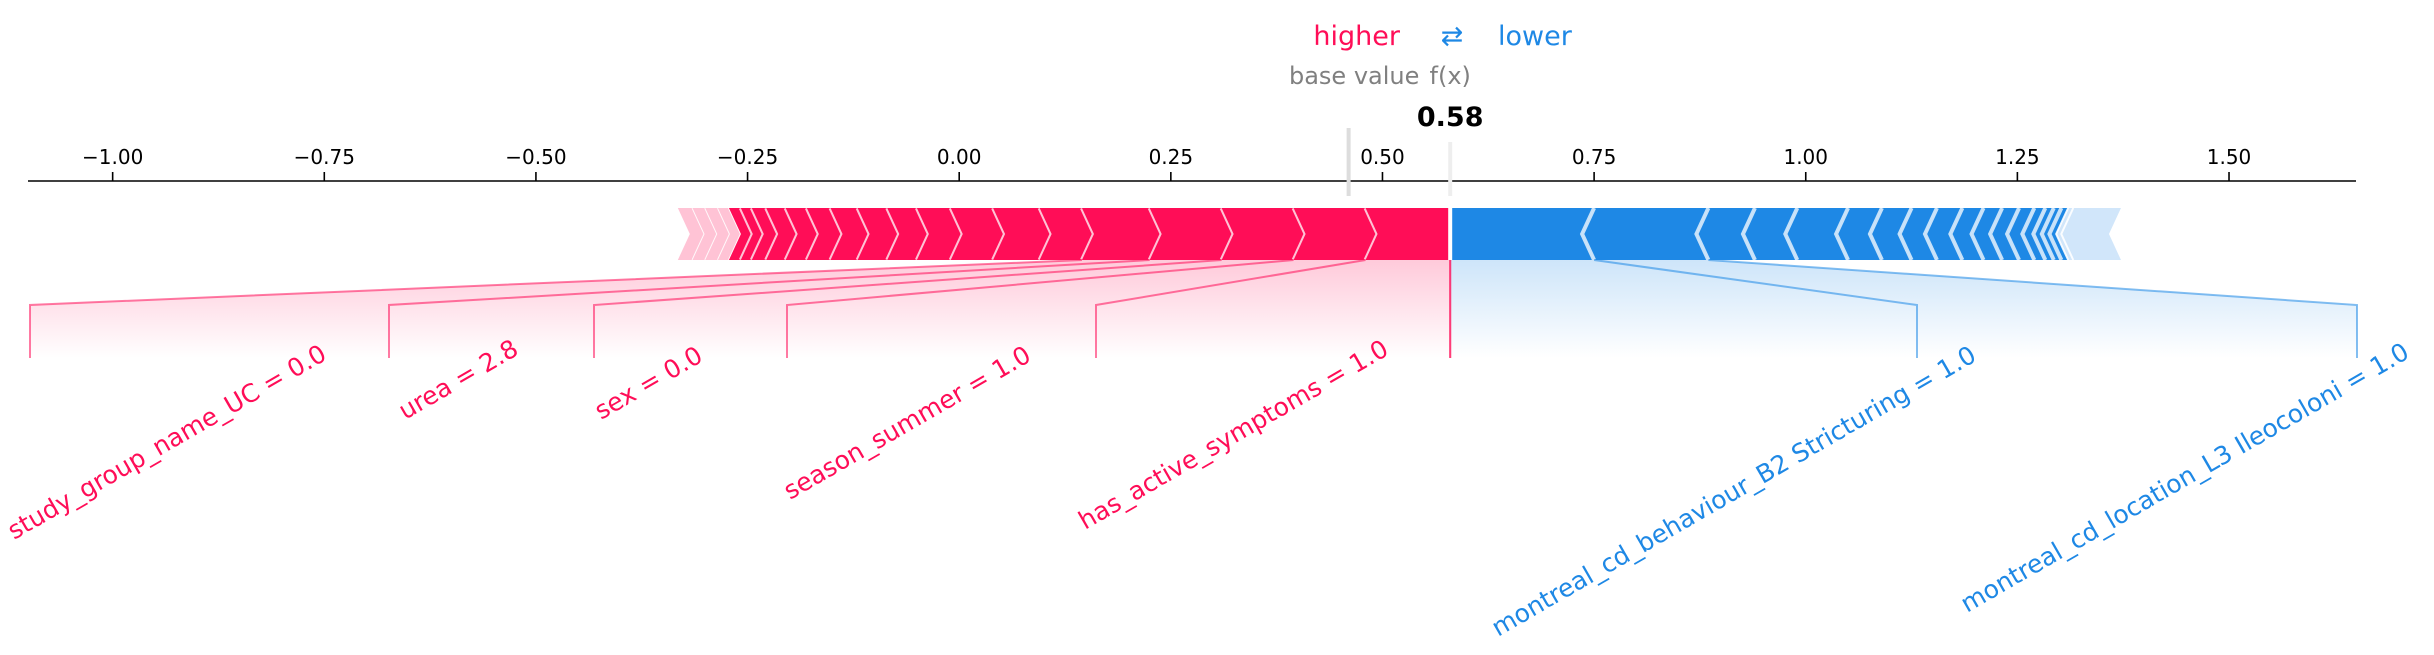 The image size is (2434, 655). I want to click on legend-arrow-icon: ⇄, so click(1452, 36).